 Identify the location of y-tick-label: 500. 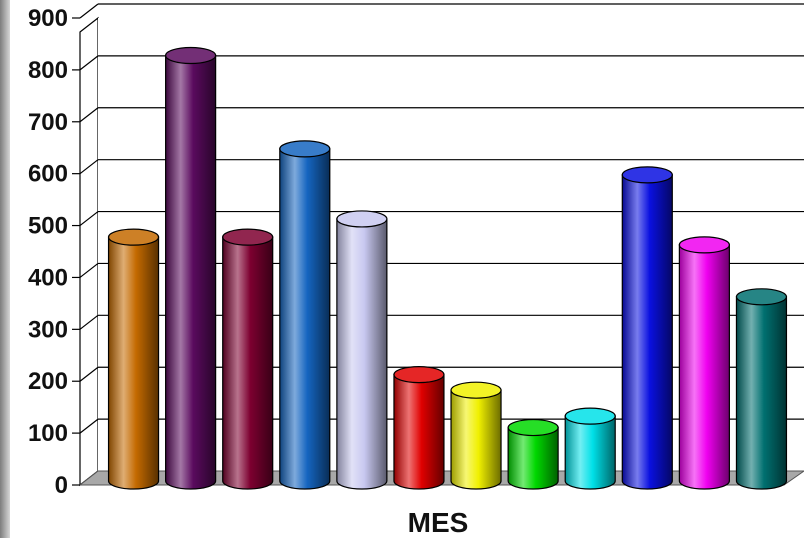
(48, 226).